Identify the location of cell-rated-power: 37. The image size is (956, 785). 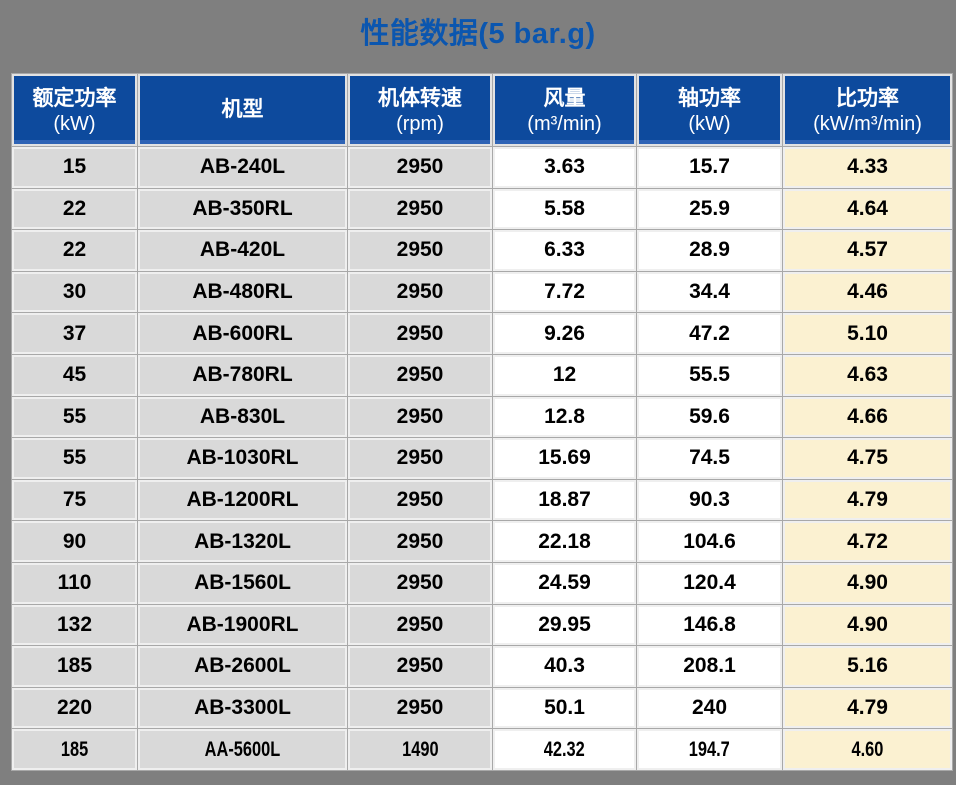
(74, 333).